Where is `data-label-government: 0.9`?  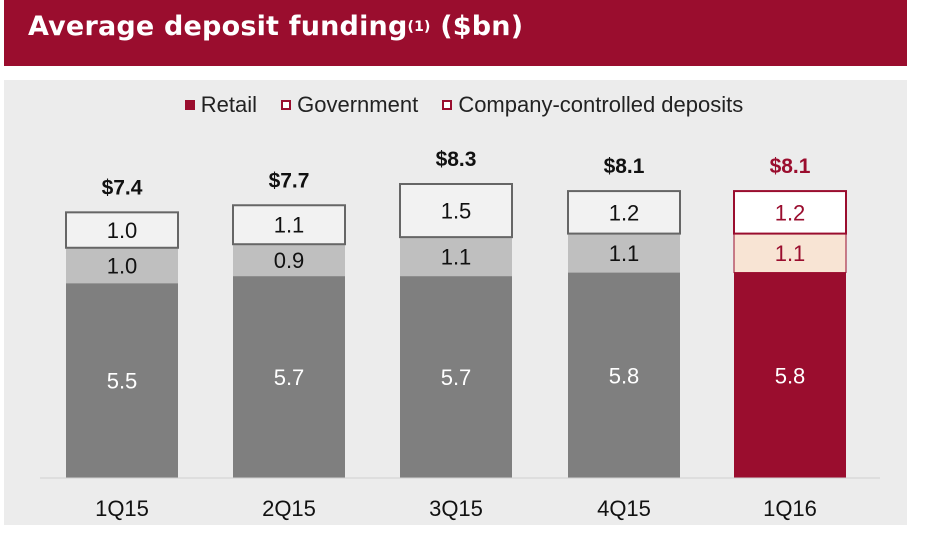 data-label-government: 0.9 is located at coordinates (289, 260).